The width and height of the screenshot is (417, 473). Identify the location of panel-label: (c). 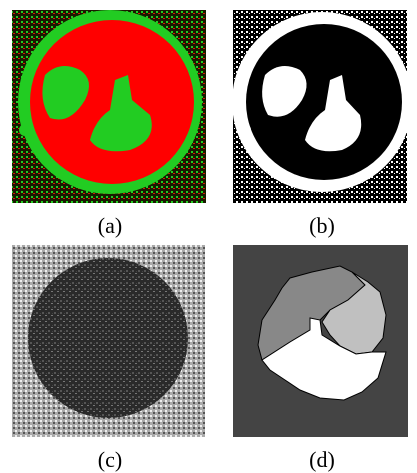
(110, 459).